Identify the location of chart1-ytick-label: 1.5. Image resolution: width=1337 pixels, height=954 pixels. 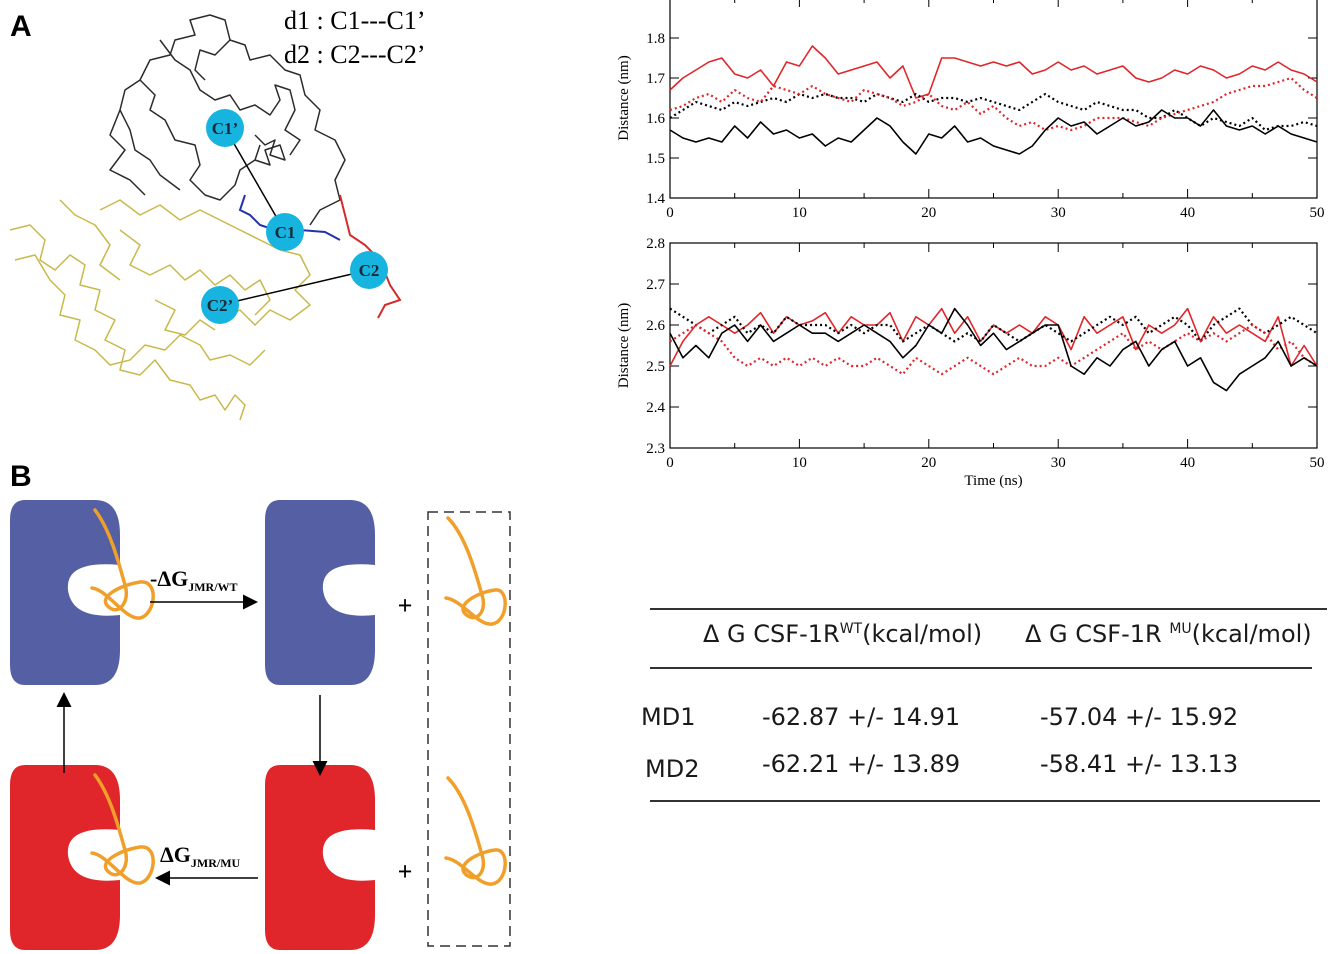
(655, 159).